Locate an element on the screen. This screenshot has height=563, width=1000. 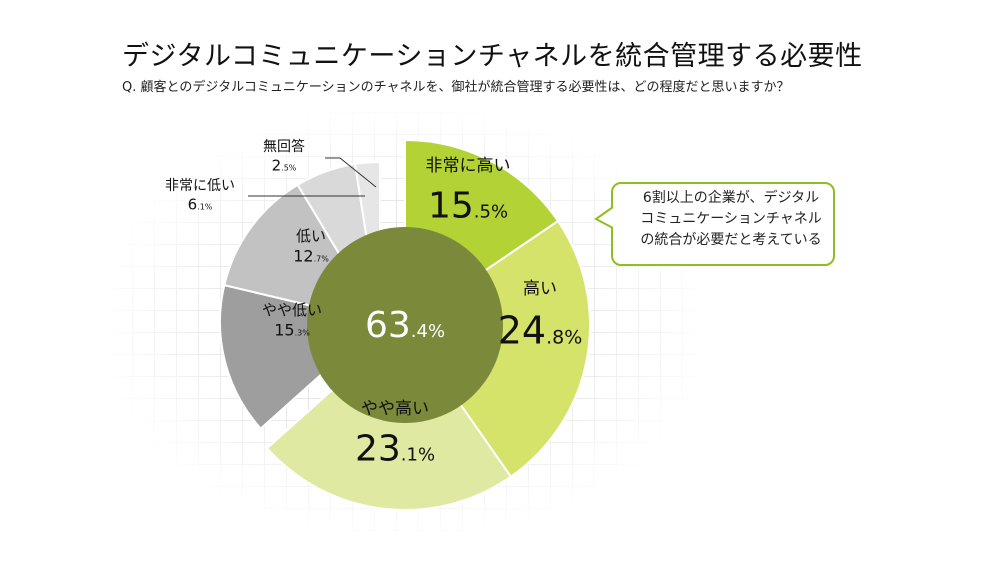
slice-label-7: 無回答 is located at coordinates (284, 146).